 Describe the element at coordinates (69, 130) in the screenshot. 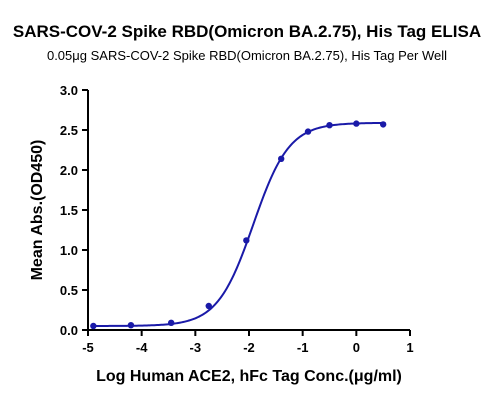

I see `y-tick-label: 2.5` at that location.